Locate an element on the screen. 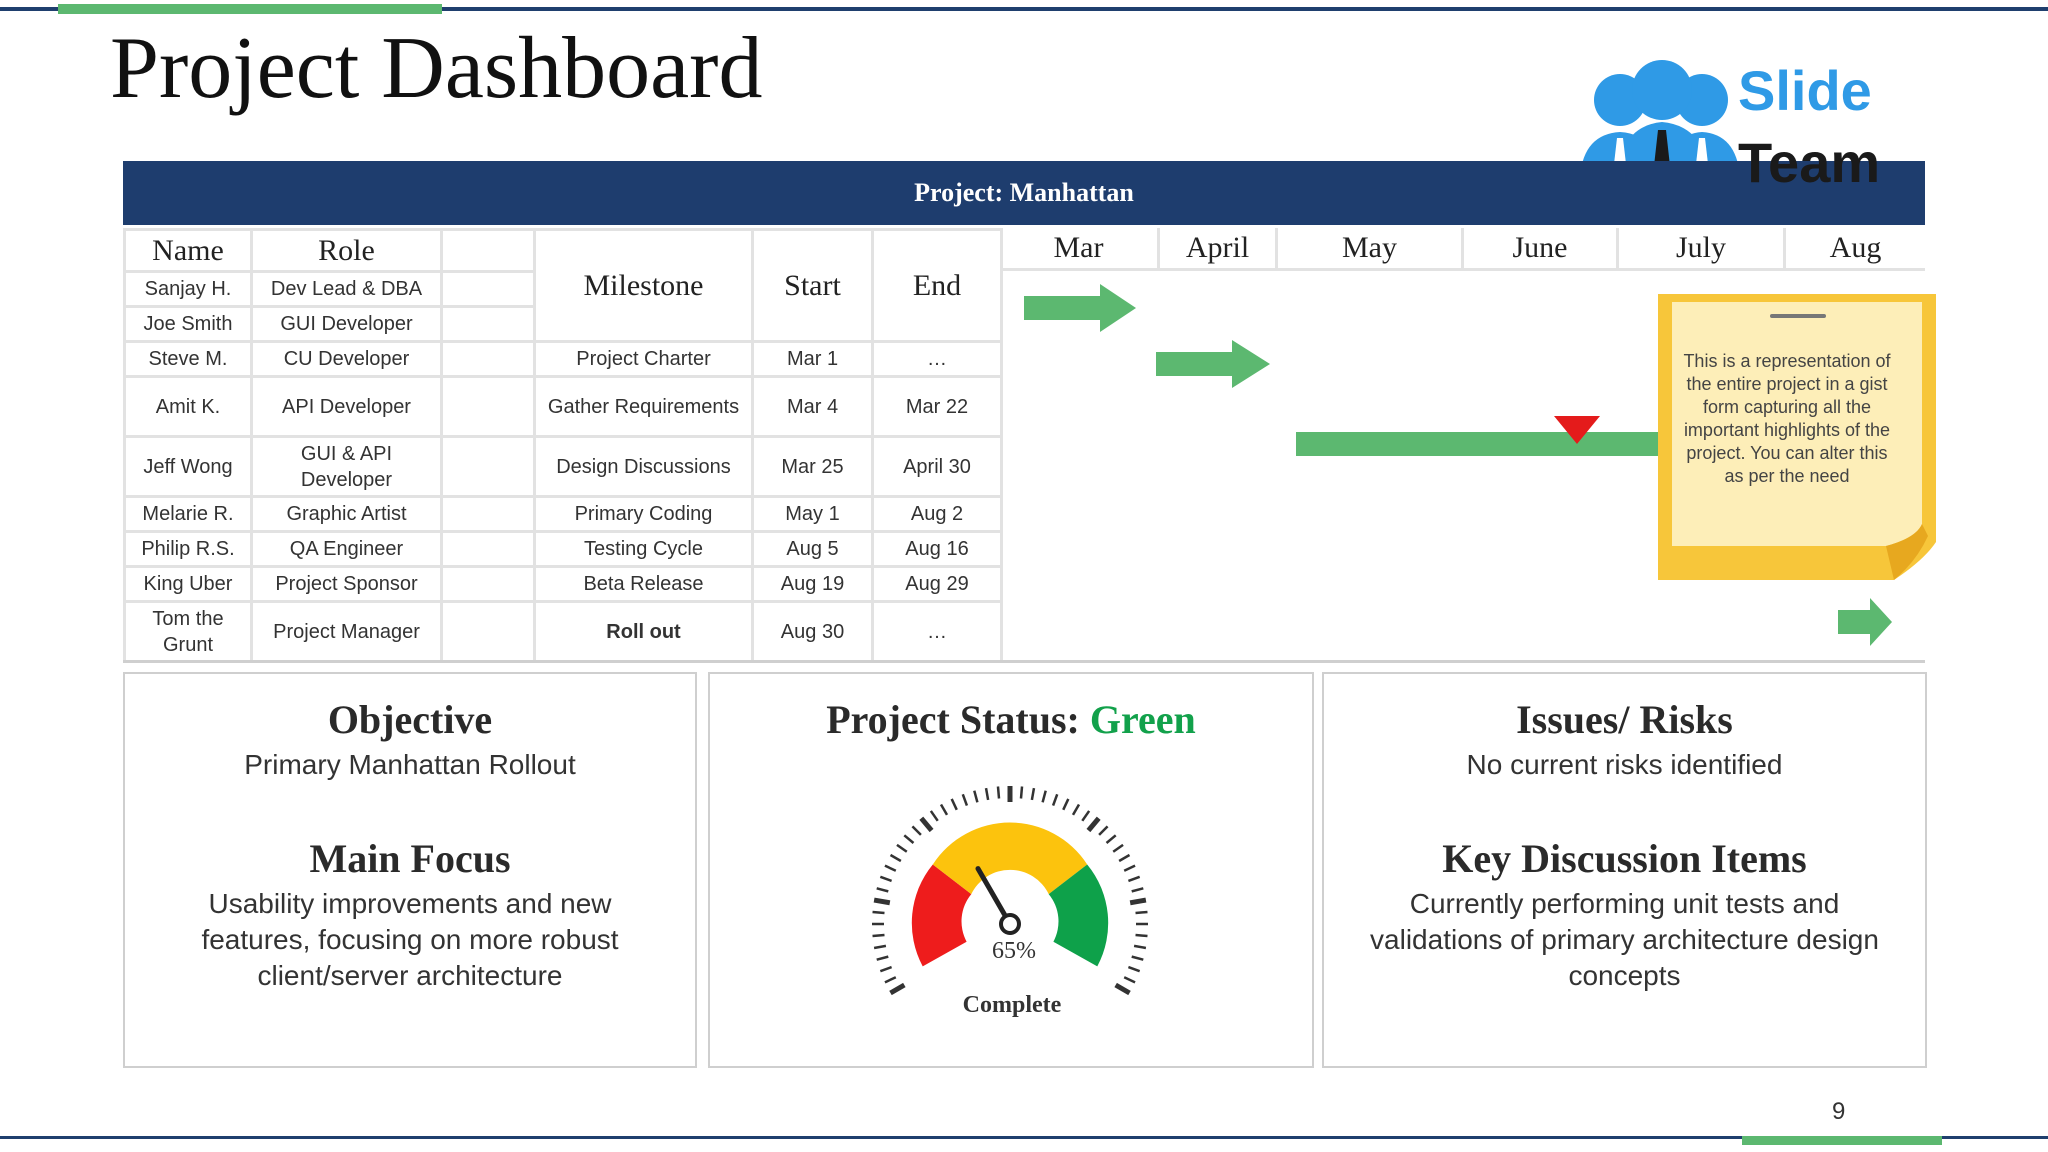  milestone-end: Aug 2 is located at coordinates (937, 514).